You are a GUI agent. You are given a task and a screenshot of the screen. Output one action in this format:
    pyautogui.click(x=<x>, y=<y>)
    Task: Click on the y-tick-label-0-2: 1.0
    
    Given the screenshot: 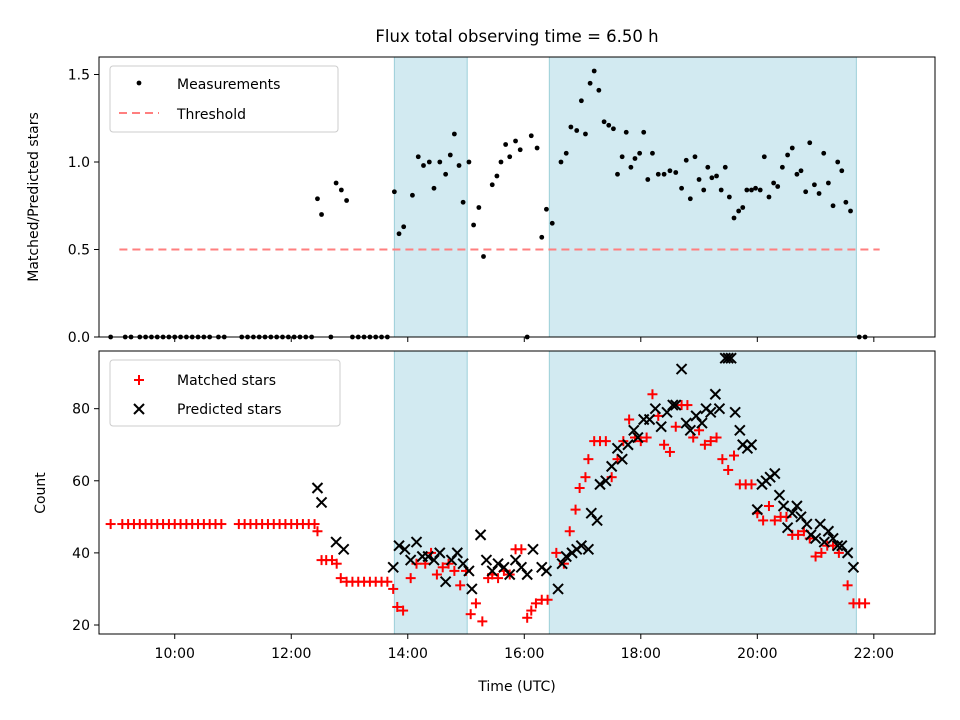 What is the action you would take?
    pyautogui.click(x=79, y=163)
    